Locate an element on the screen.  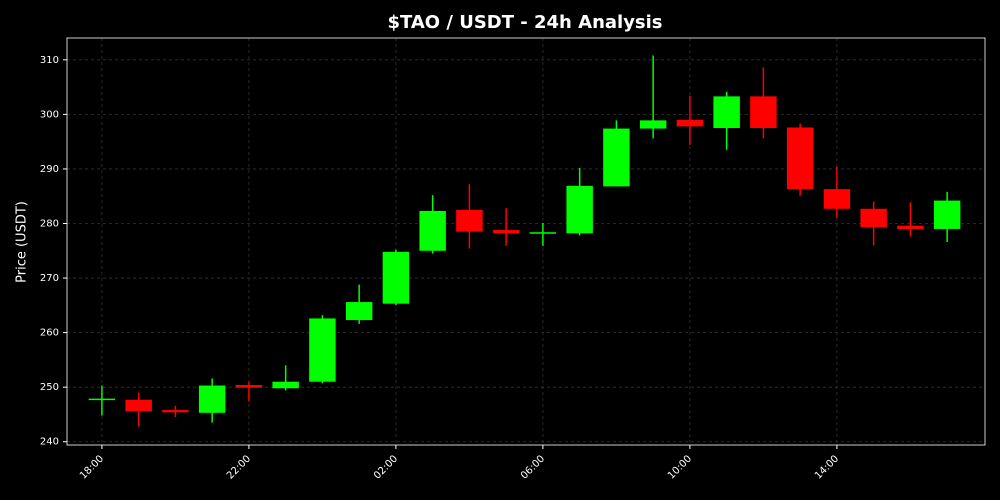
y-tick-label: 250 is located at coordinates (49, 387).